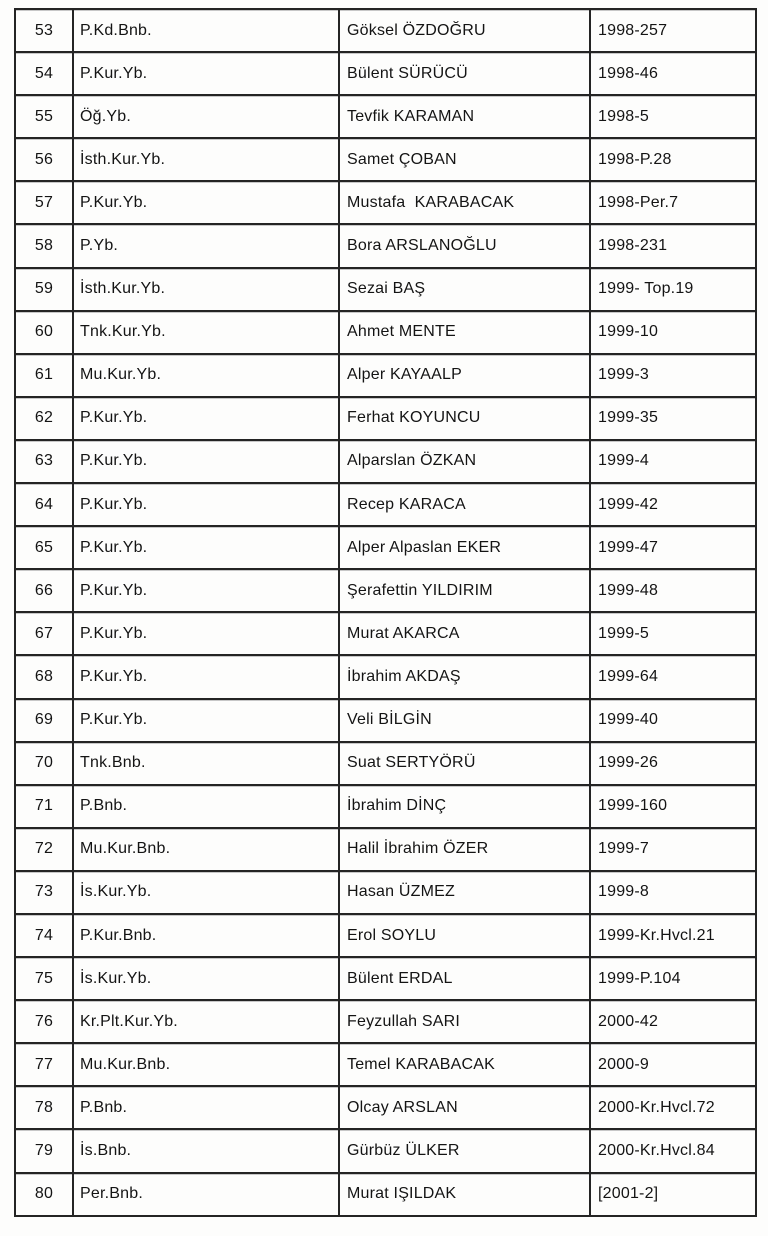 Image resolution: width=768 pixels, height=1236 pixels. I want to click on rank-cell: P.Yb., so click(206, 246).